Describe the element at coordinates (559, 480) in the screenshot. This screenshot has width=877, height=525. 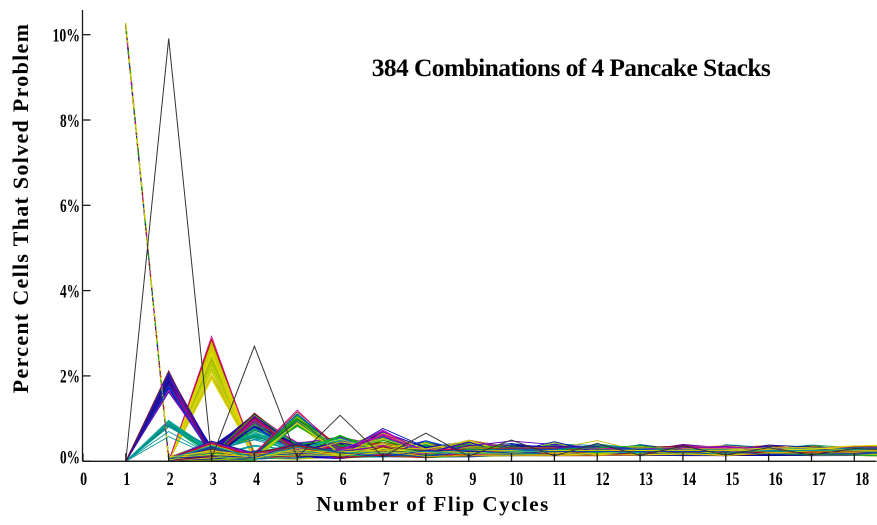
I see `svg-text: 11` at that location.